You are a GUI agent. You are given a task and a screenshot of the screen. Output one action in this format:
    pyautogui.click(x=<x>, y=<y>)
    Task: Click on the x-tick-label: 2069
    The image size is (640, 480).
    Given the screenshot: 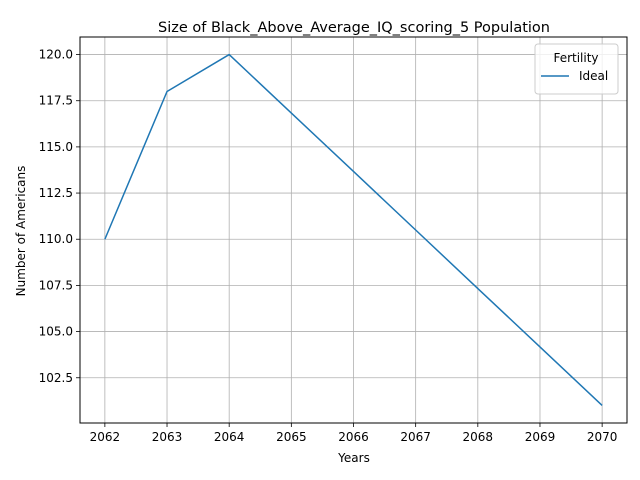 What is the action you would take?
    pyautogui.click(x=540, y=437)
    